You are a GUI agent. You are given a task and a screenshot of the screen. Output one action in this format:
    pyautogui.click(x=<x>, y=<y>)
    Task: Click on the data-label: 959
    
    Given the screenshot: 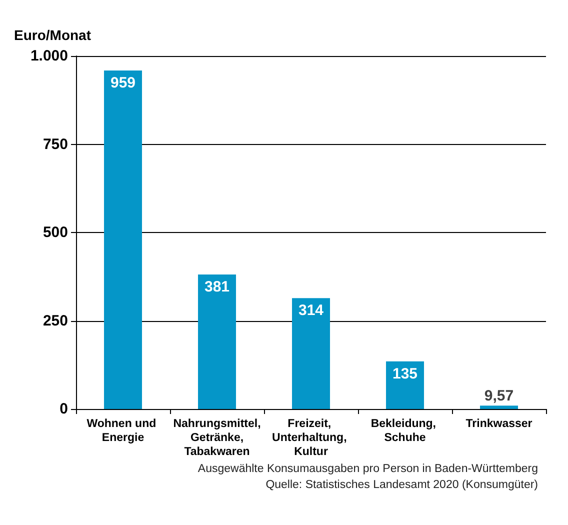 What is the action you would take?
    pyautogui.click(x=123, y=83)
    